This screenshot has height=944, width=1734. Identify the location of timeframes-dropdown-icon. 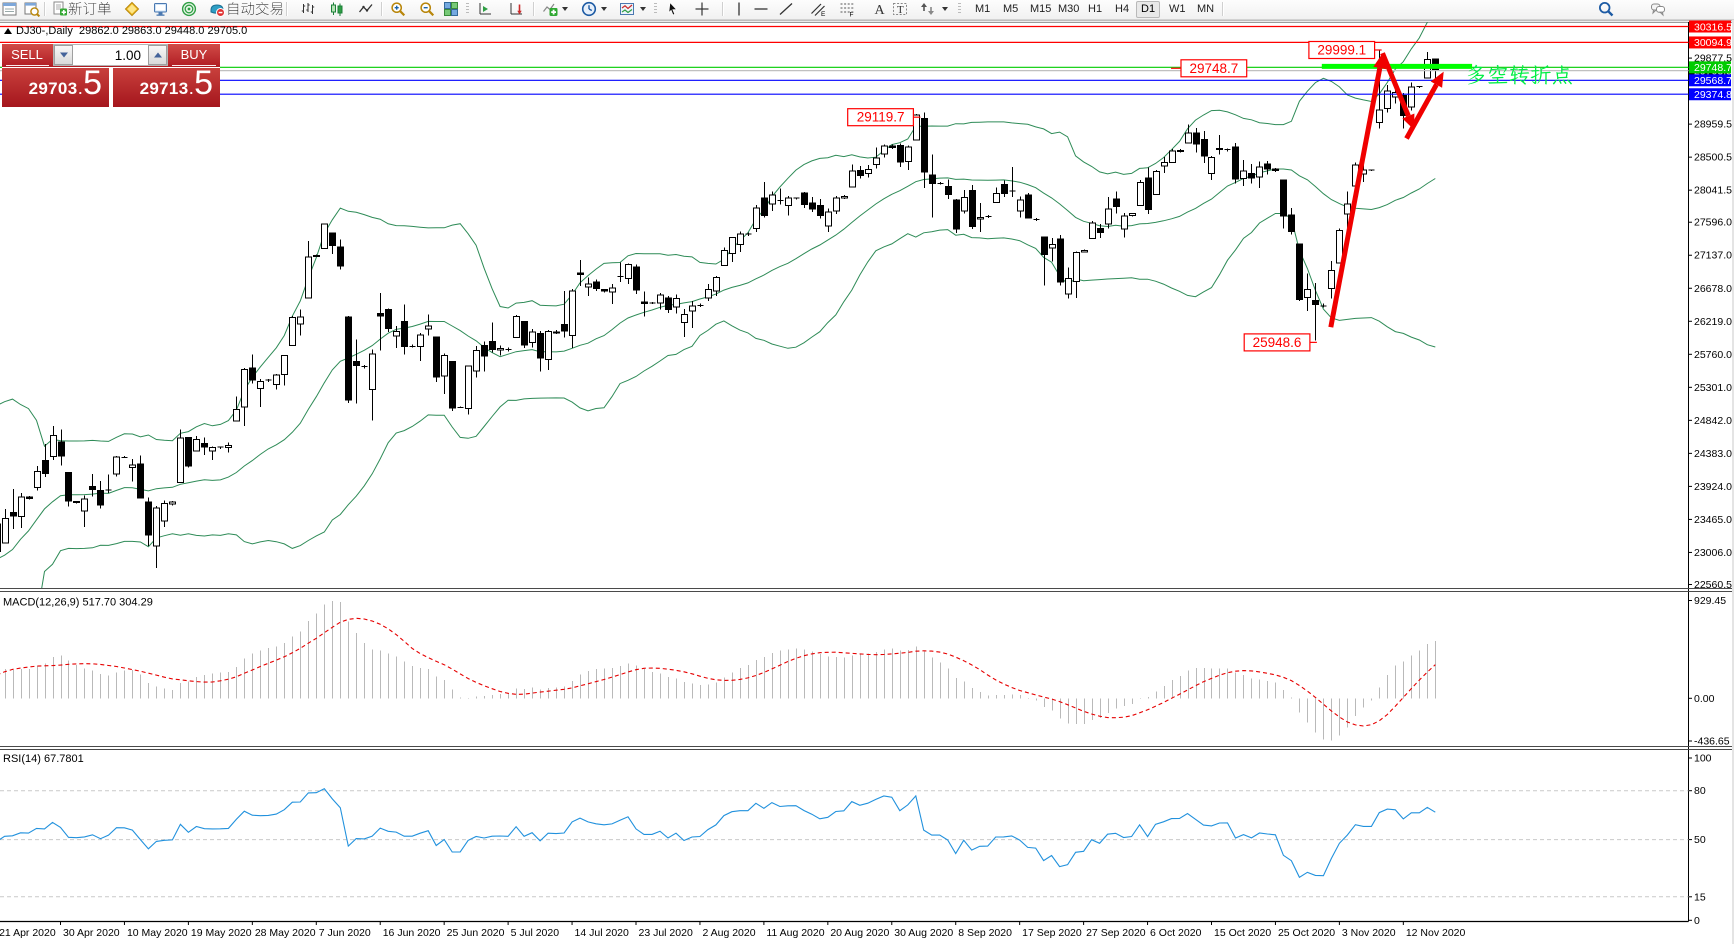
(604, 9).